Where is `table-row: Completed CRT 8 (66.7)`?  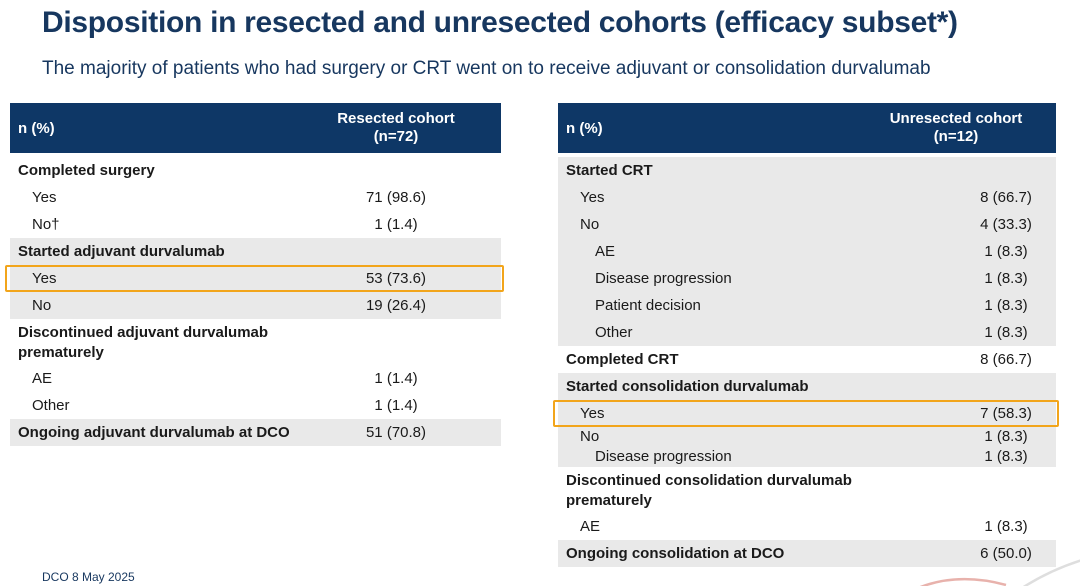 table-row: Completed CRT 8 (66.7) is located at coordinates (807, 359).